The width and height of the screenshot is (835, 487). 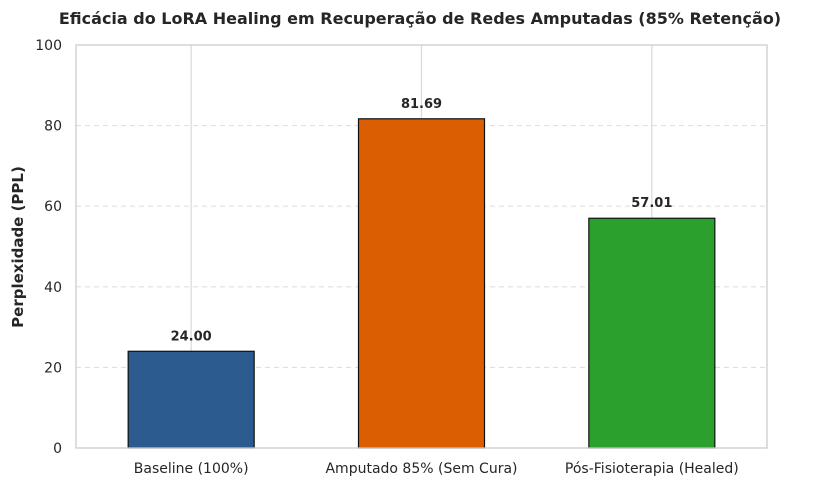 What do you see at coordinates (48, 46) in the screenshot?
I see `y-tick-label: 100` at bounding box center [48, 46].